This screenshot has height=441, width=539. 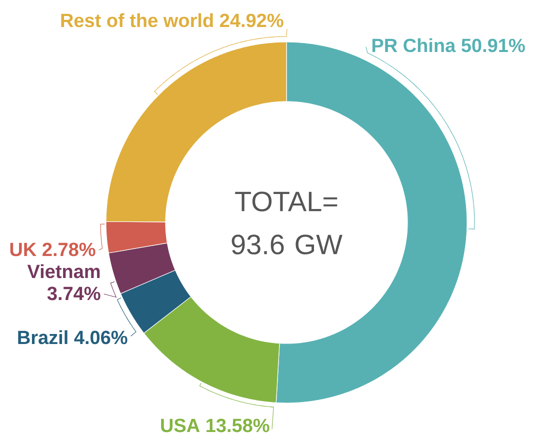 What do you see at coordinates (69, 249) in the screenshot?
I see `data-label: 2.78%` at bounding box center [69, 249].